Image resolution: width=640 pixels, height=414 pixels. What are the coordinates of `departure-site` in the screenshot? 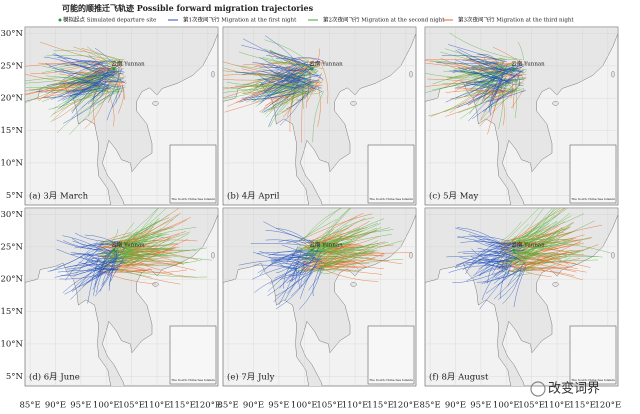 It's located at (312, 250).